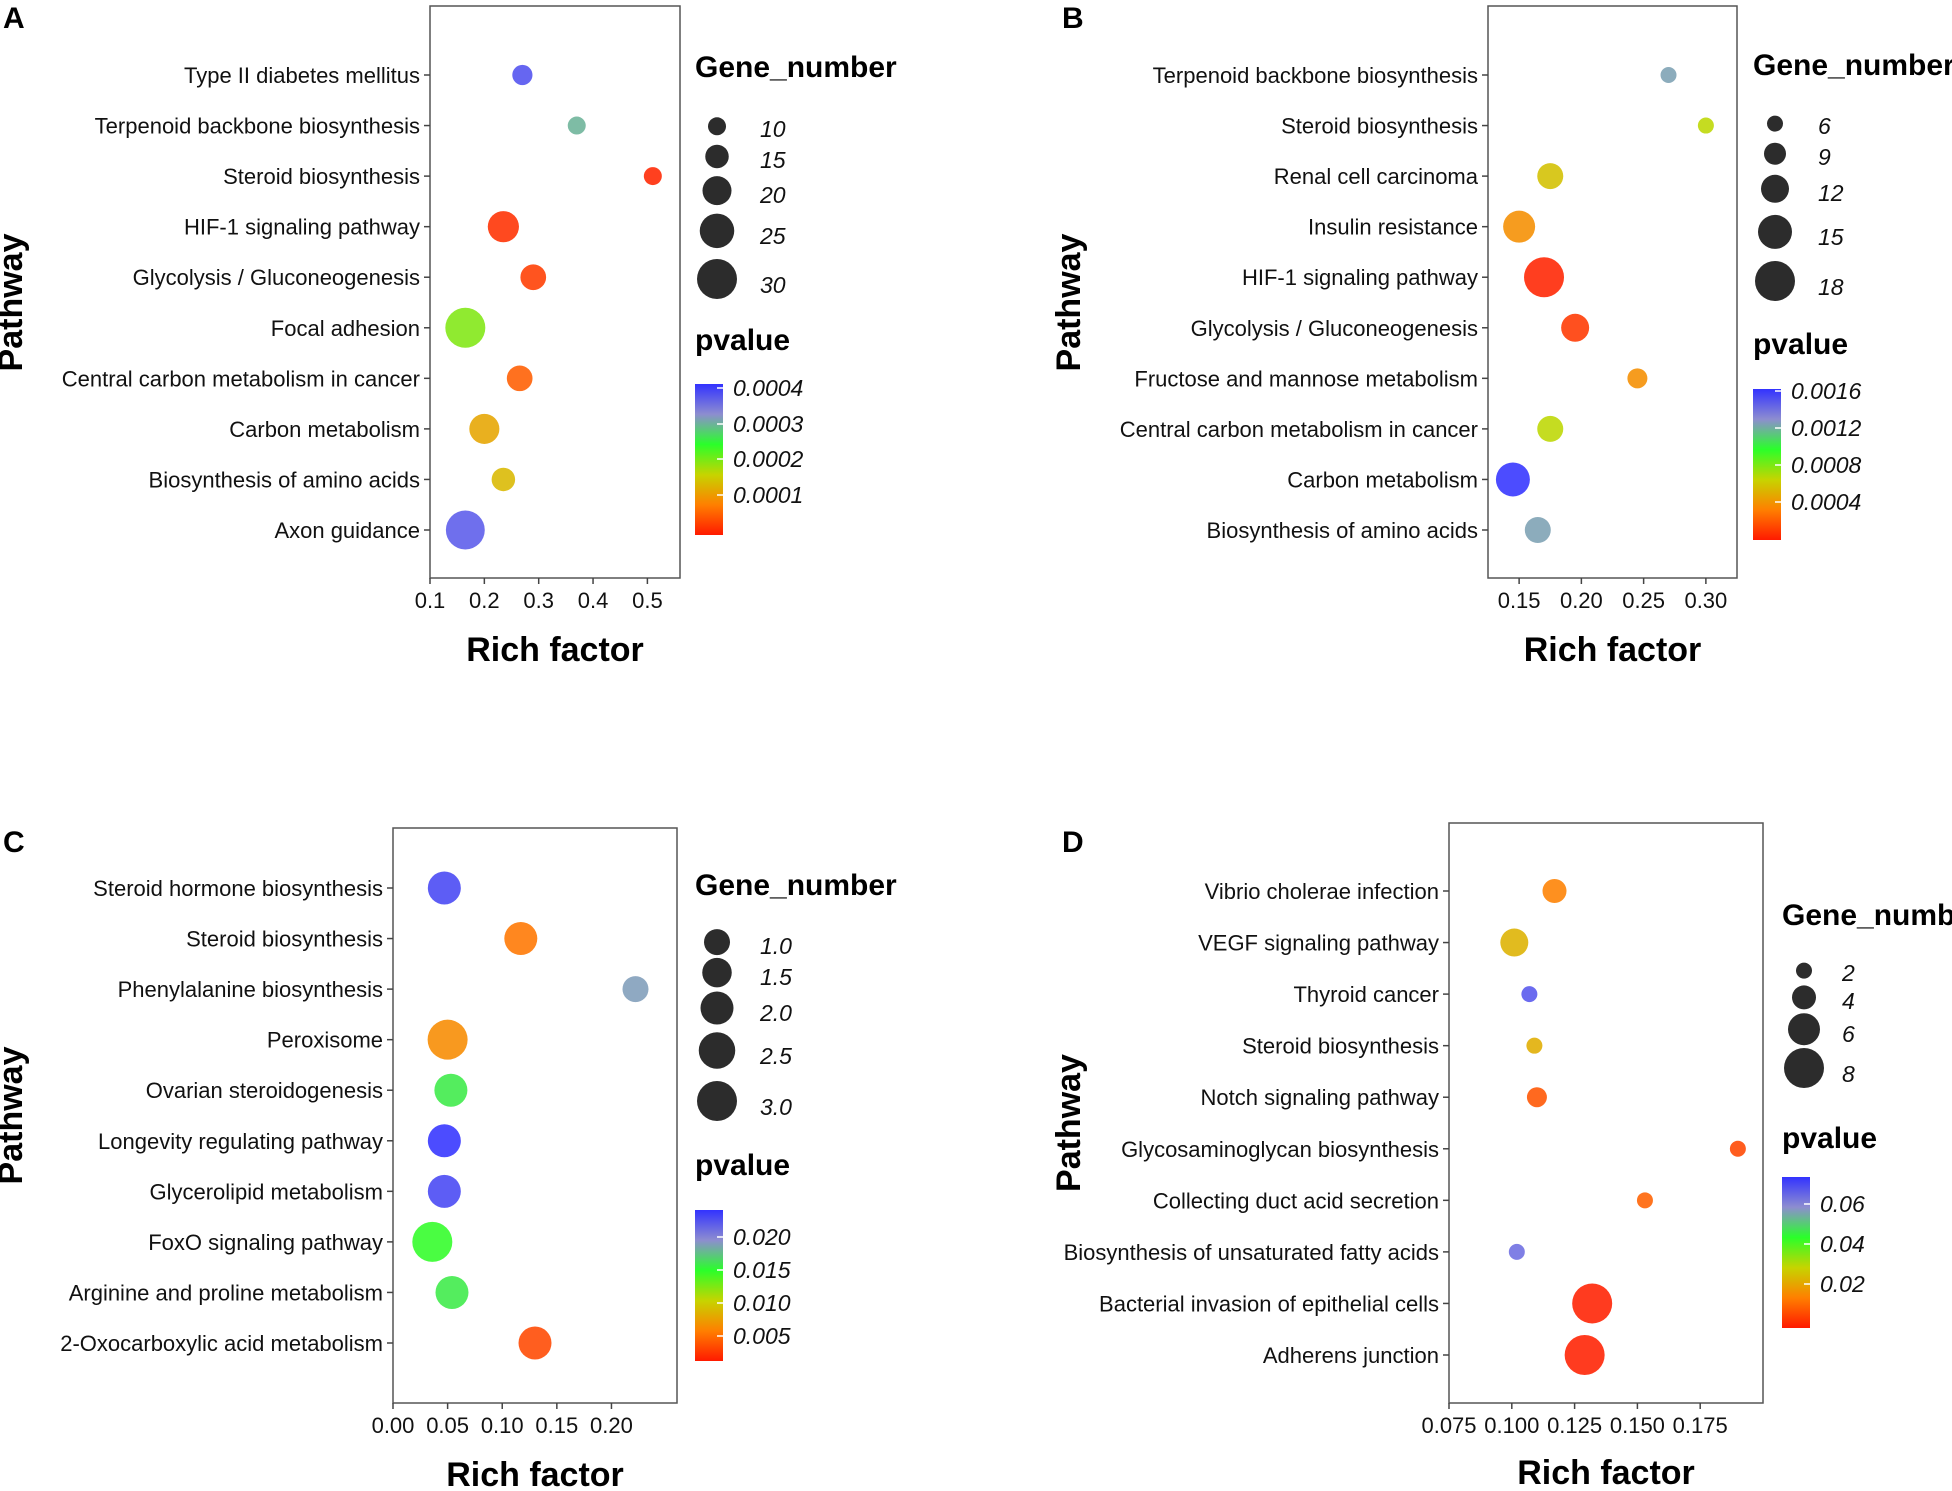  I want to click on plot-area-b, so click(1612, 292).